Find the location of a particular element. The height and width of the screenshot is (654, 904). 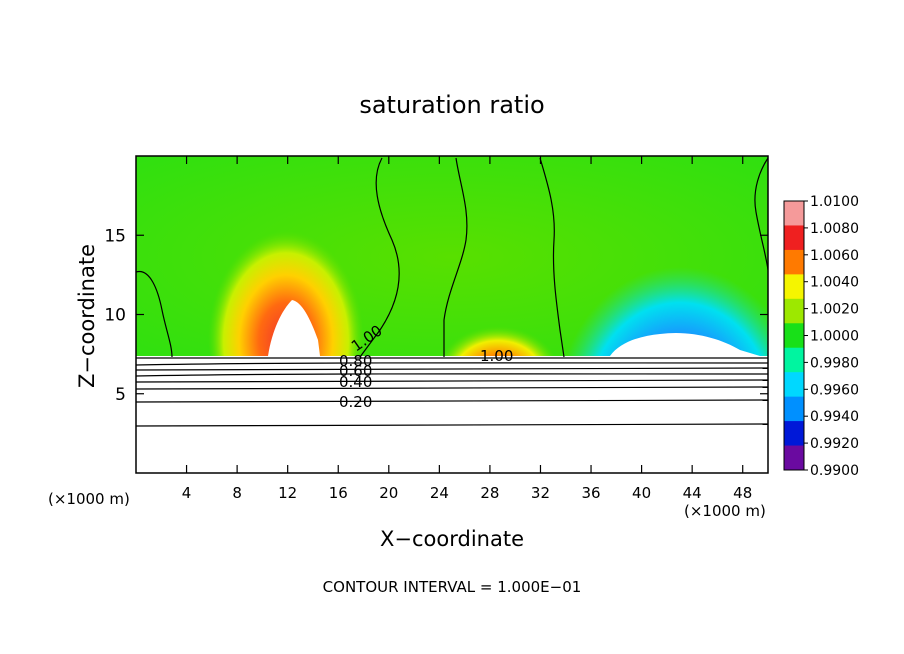

chart-title: saturation ratio is located at coordinates (451, 105).